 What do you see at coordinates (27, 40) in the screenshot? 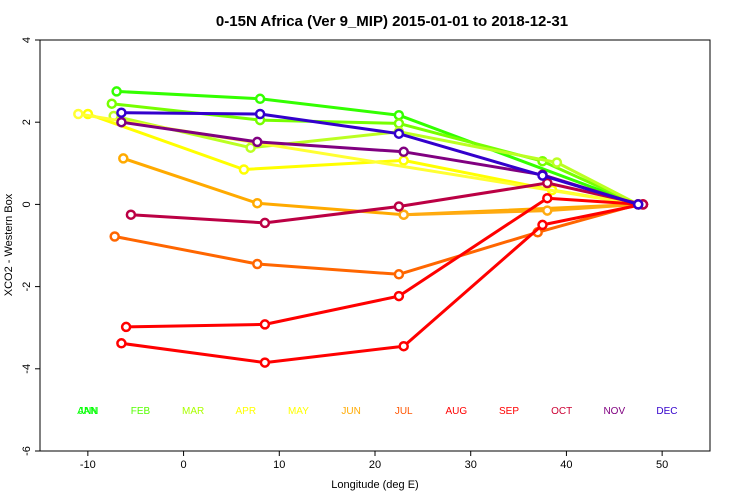
I see `y-tick-label: 4` at bounding box center [27, 40].